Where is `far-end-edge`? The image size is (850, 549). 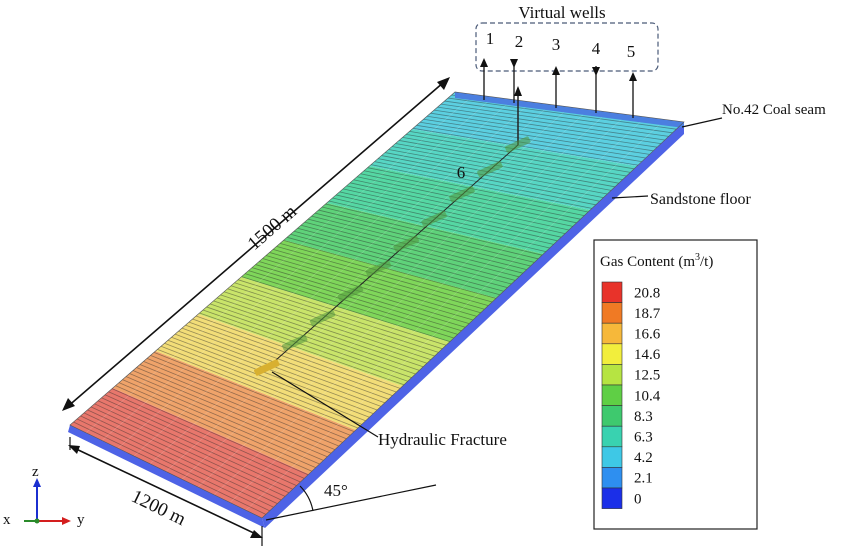 far-end-edge is located at coordinates (569, 110).